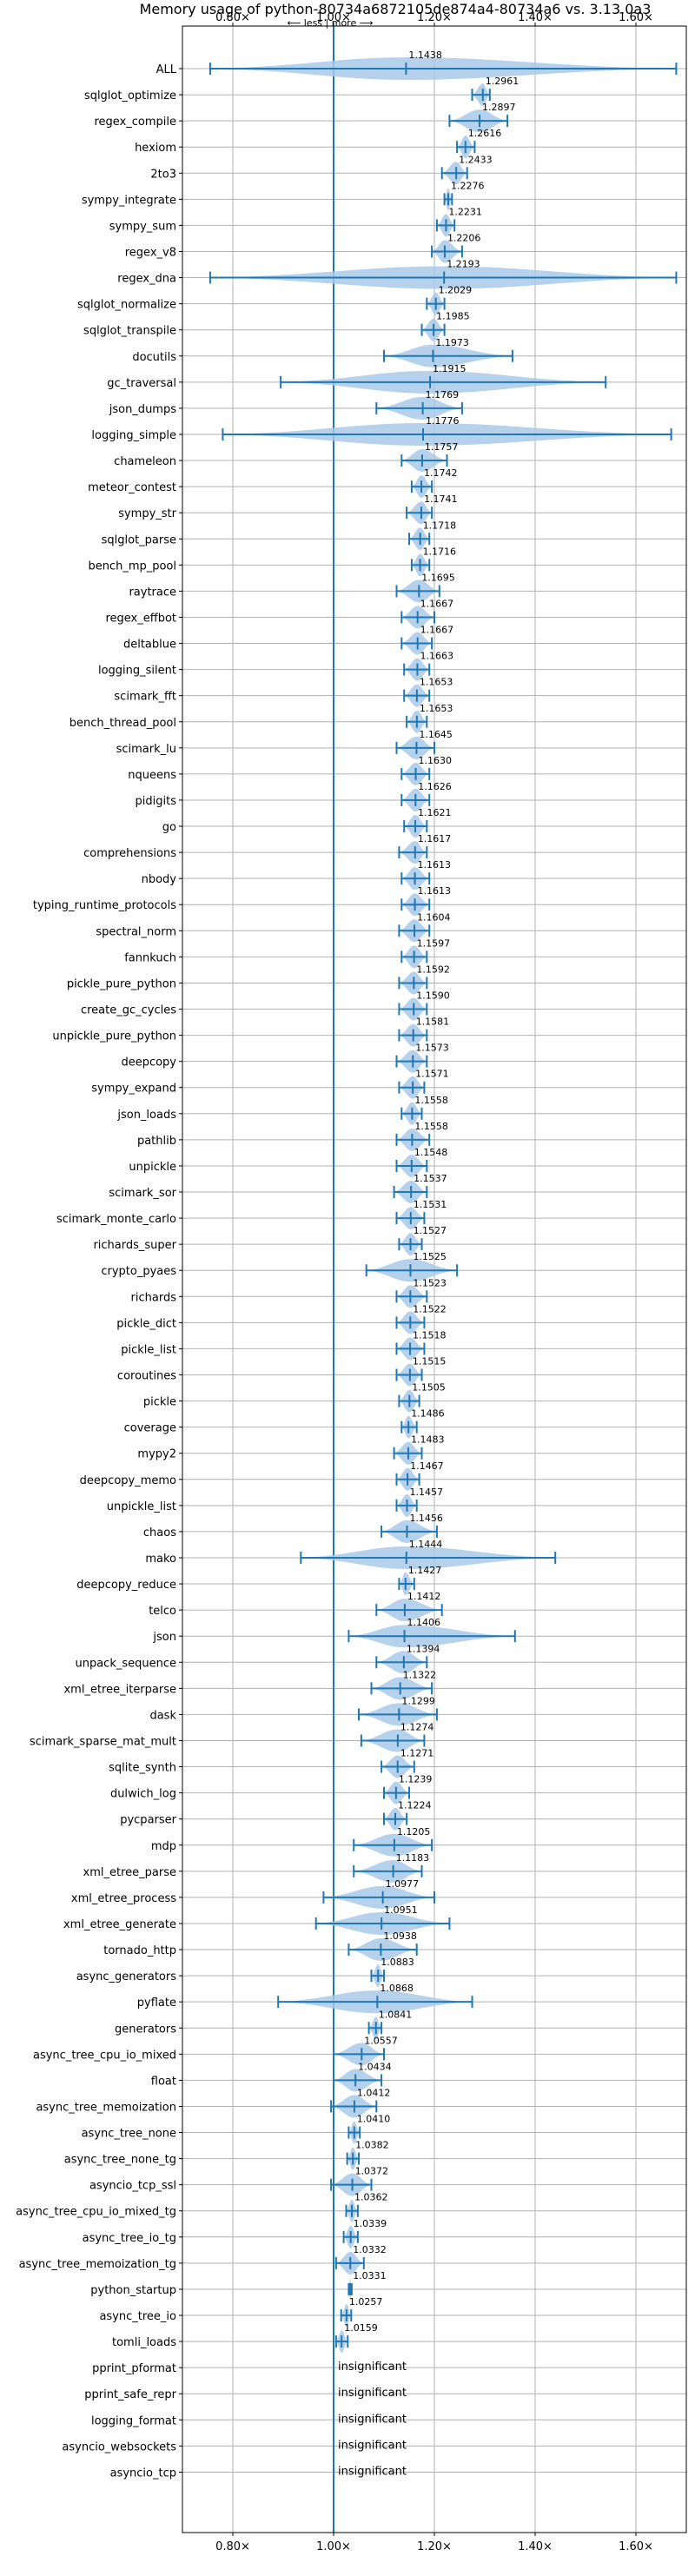 The image size is (695, 2576). What do you see at coordinates (129, 853) in the screenshot?
I see `benchmark-name: comprehensions` at bounding box center [129, 853].